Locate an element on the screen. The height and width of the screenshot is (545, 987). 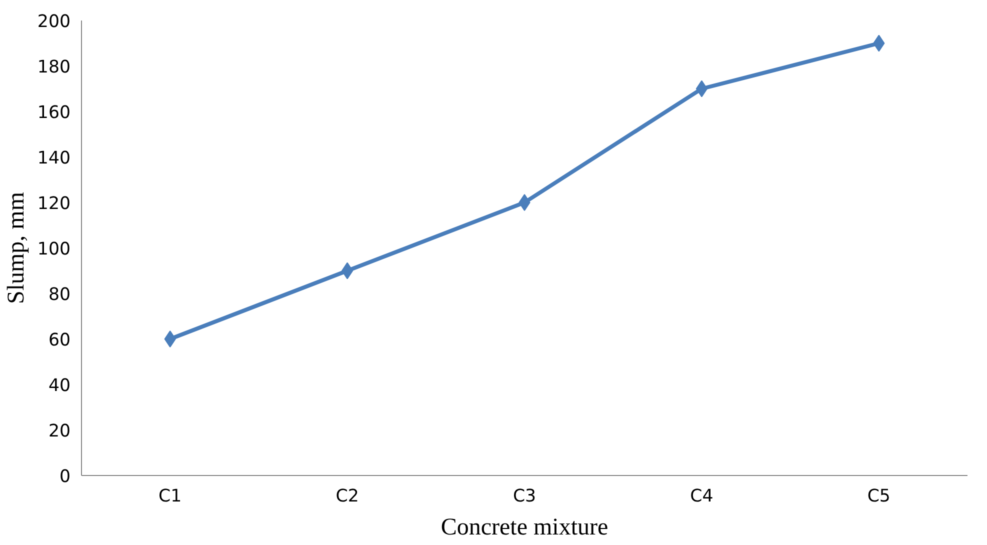
y-tick-label: 120 is located at coordinates (54, 204).